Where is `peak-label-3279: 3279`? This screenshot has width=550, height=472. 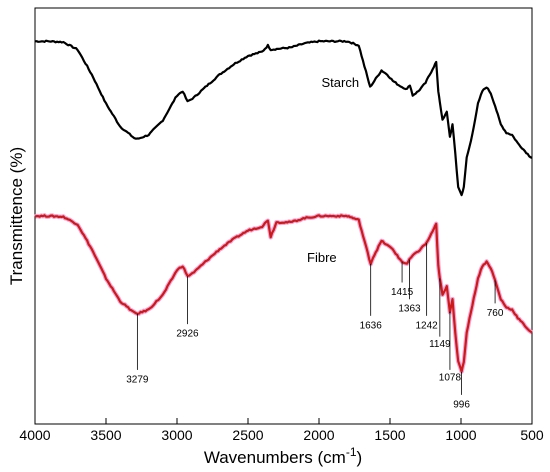
peak-label-3279: 3279 is located at coordinates (137, 379).